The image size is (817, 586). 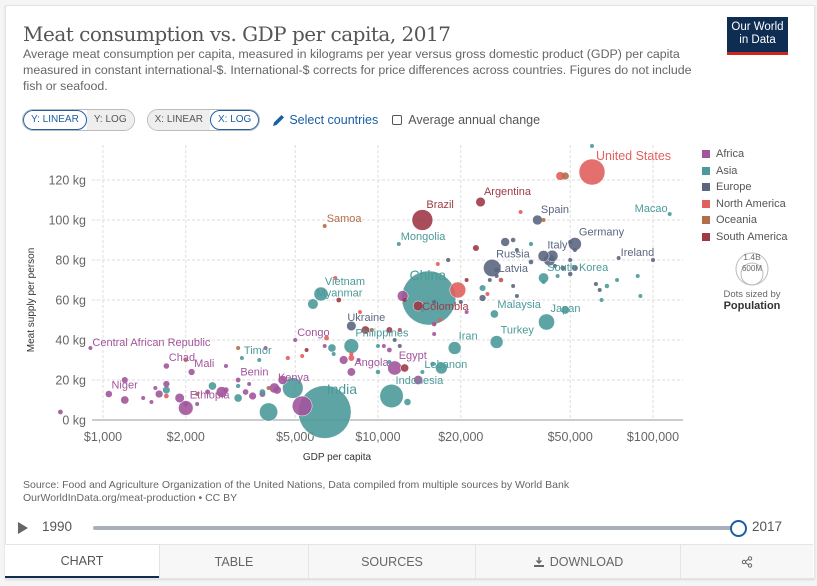 I want to click on tab-table: TABLE, so click(x=233, y=561).